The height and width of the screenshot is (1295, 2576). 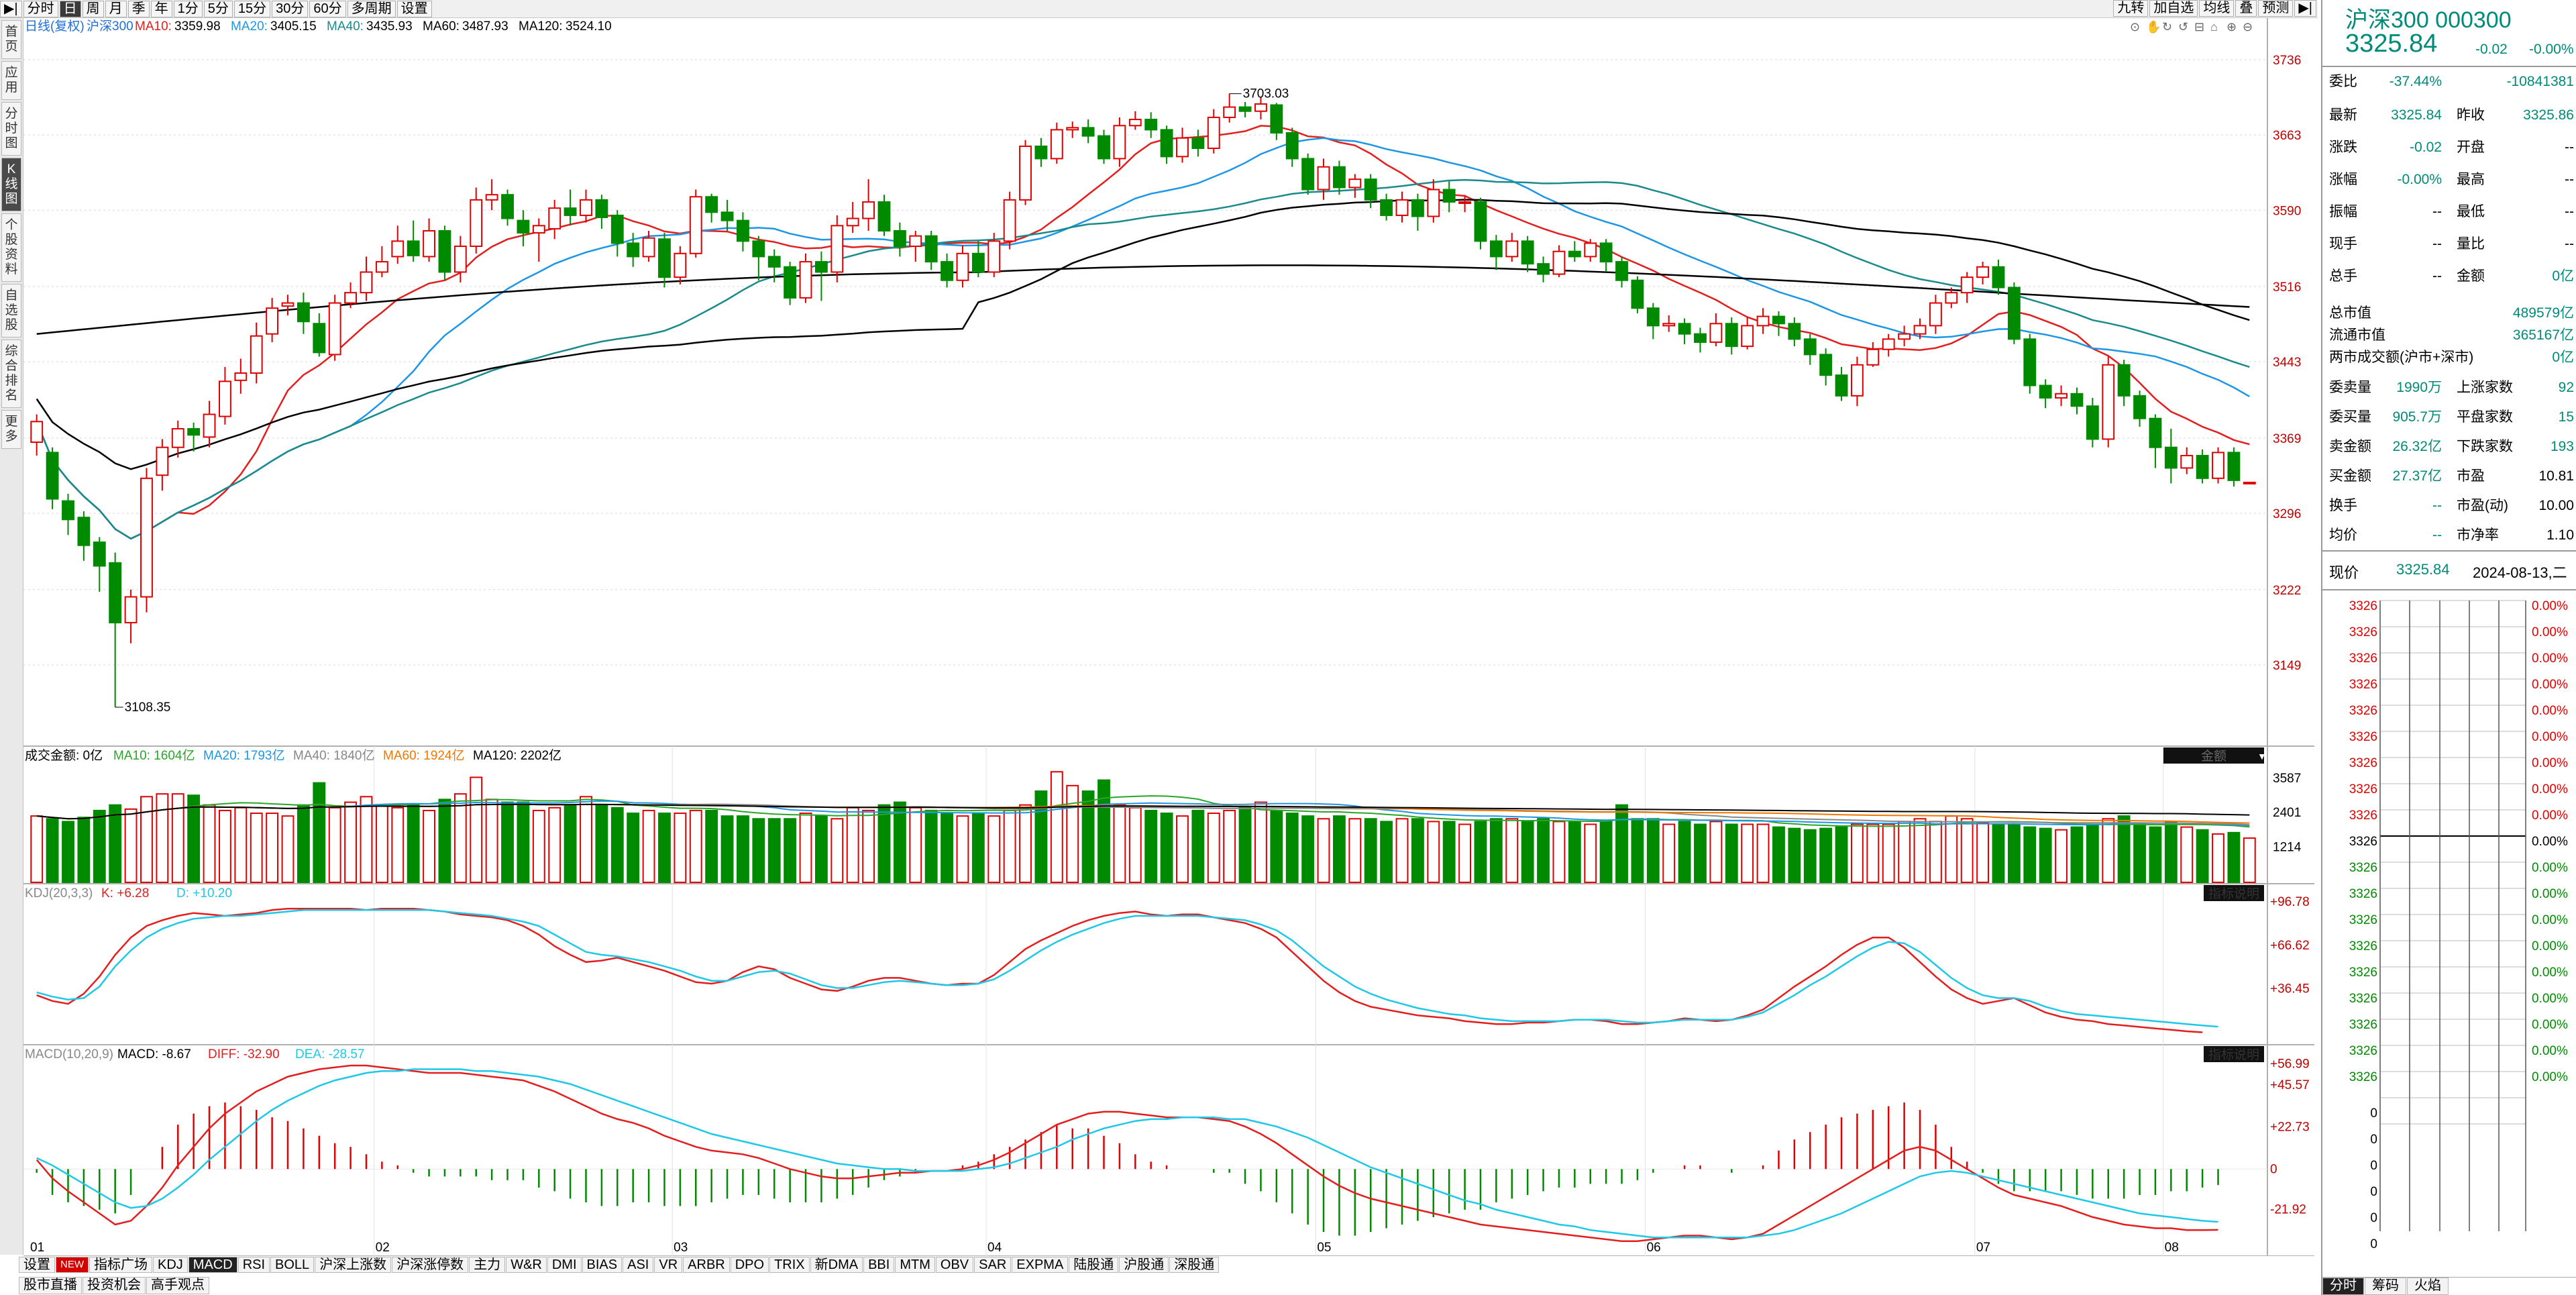 I want to click on indicator-tab-10: DMI, so click(x=564, y=1265).